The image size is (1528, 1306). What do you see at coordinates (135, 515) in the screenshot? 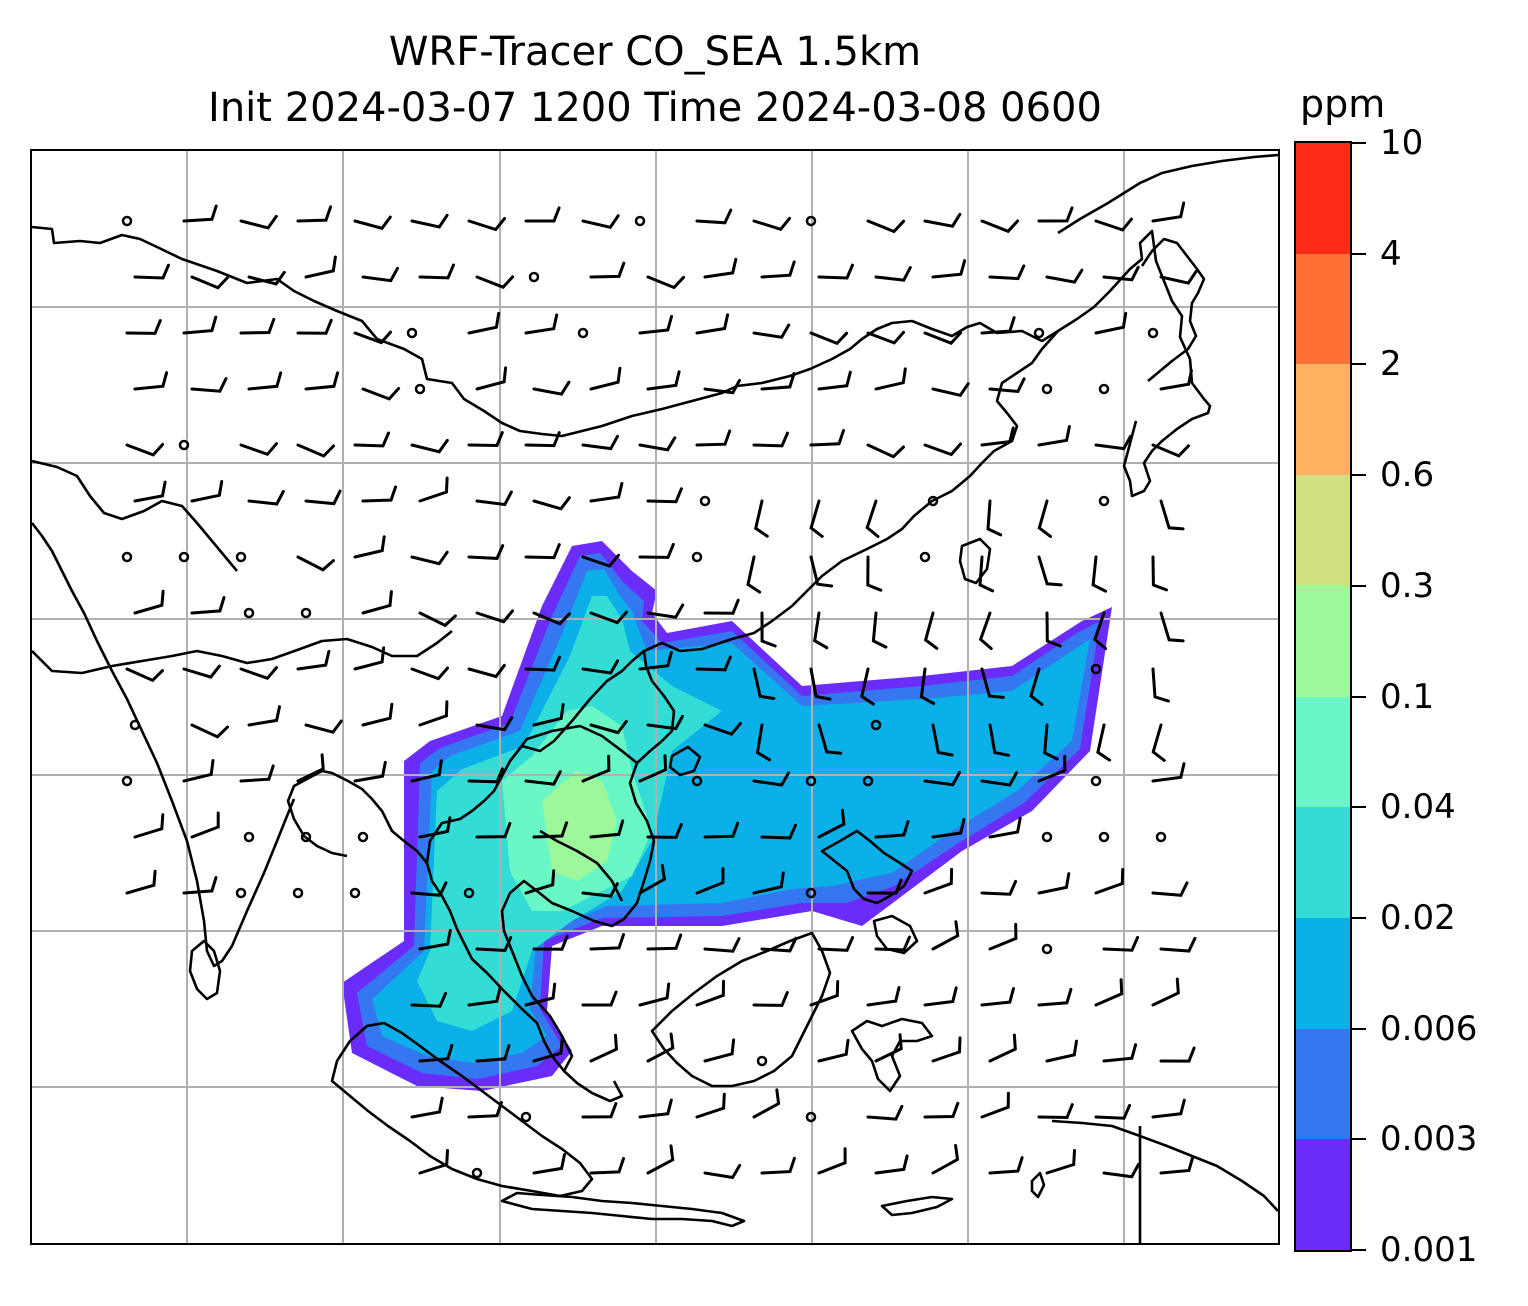
I see `coast-india-nw` at bounding box center [135, 515].